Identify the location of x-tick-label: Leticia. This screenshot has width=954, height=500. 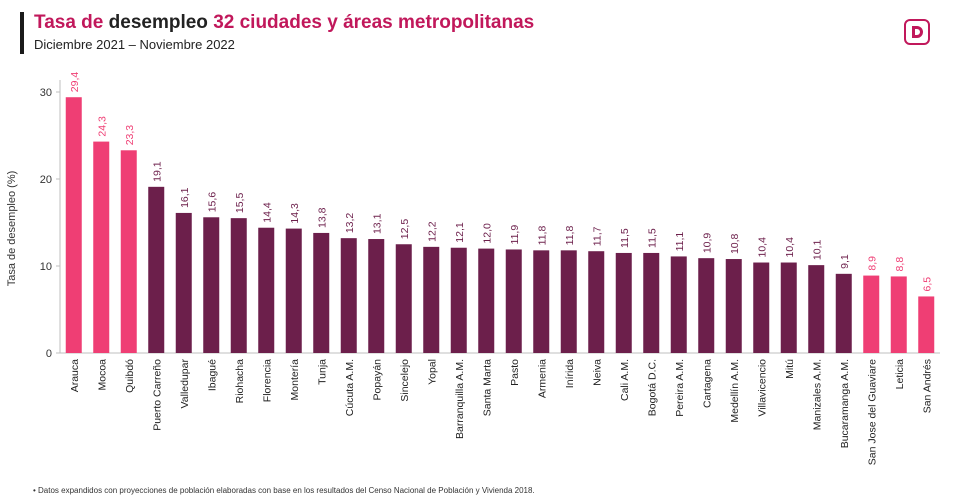
(900, 374).